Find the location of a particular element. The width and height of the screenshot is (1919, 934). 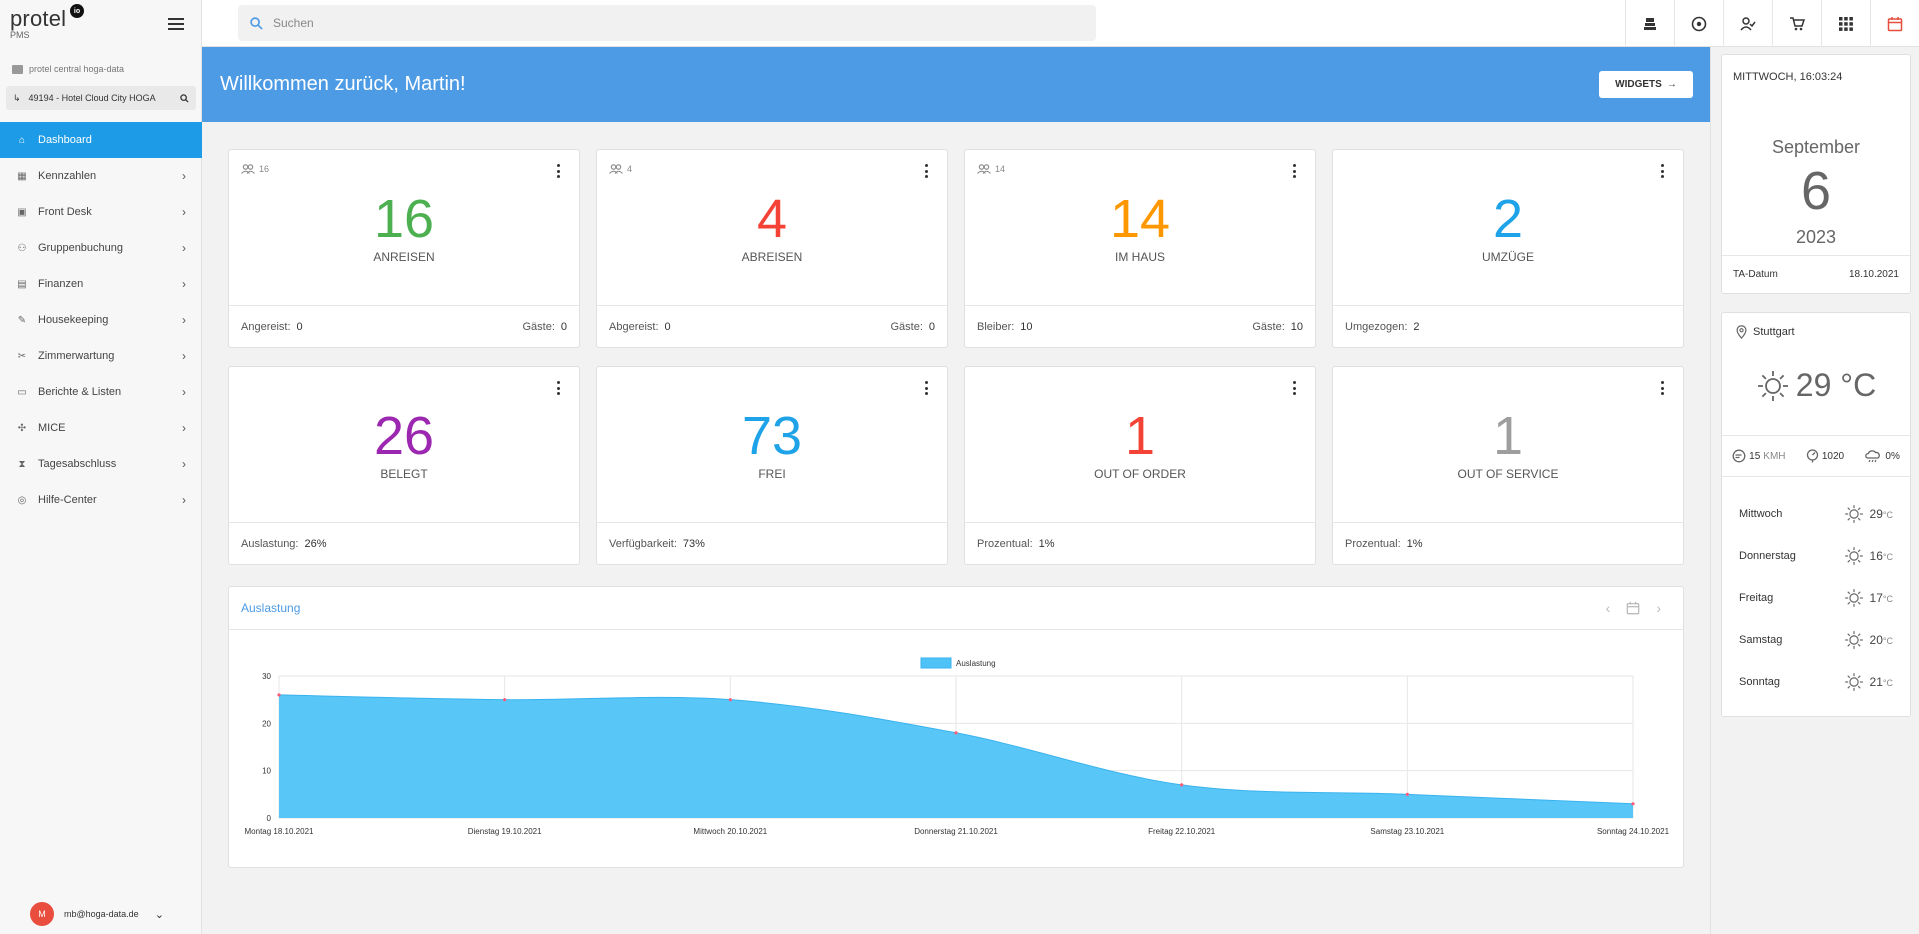

wind-icon is located at coordinates (1739, 456).